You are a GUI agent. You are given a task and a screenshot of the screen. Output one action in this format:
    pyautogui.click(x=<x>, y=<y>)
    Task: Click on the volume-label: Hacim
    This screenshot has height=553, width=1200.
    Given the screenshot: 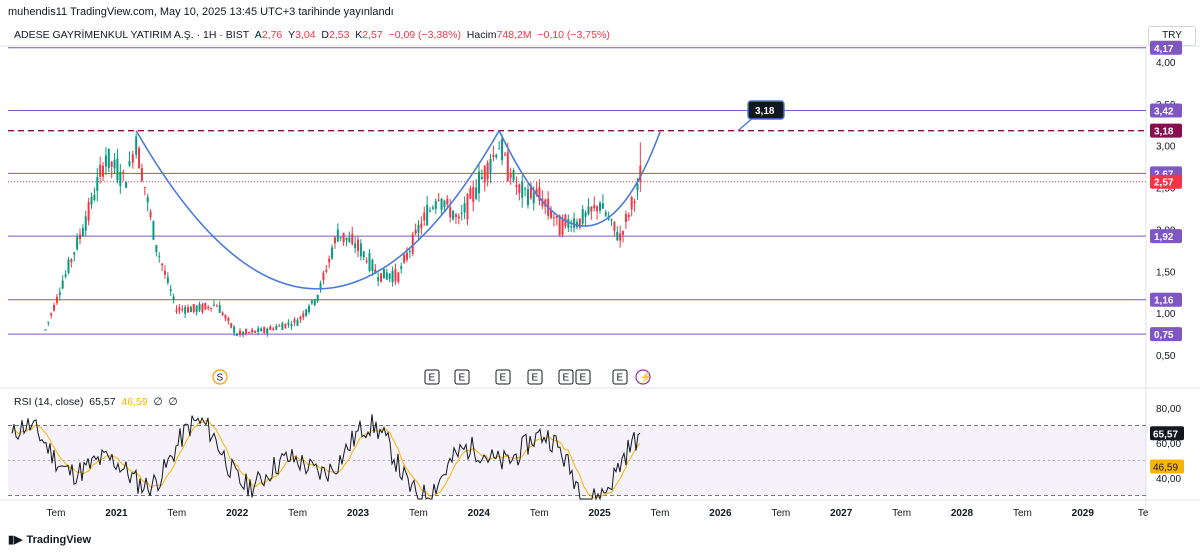 What is the action you would take?
    pyautogui.click(x=481, y=35)
    